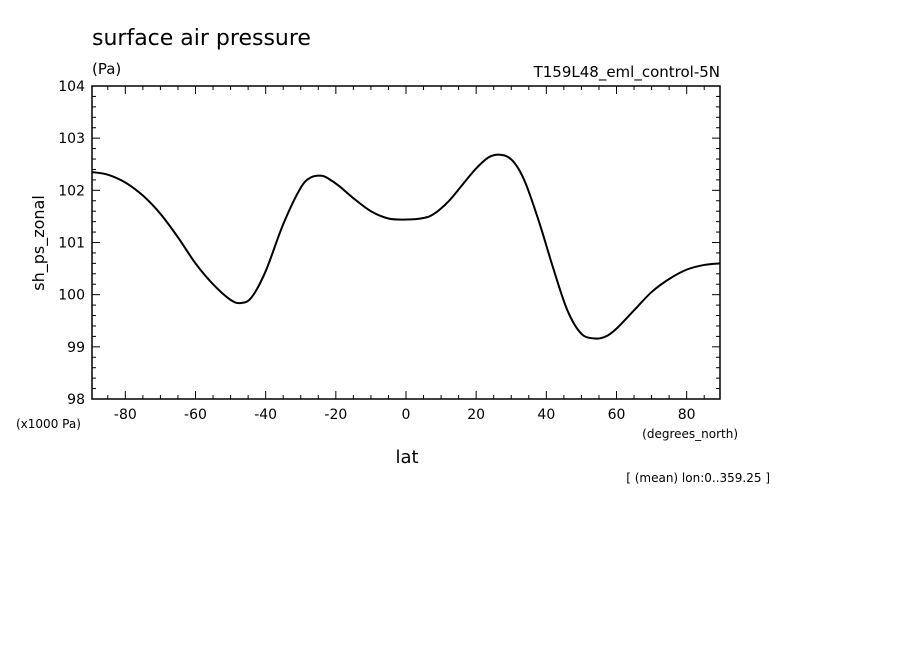 This screenshot has width=904, height=654. What do you see at coordinates (106, 69) in the screenshot?
I see `units-label: (Pa)` at bounding box center [106, 69].